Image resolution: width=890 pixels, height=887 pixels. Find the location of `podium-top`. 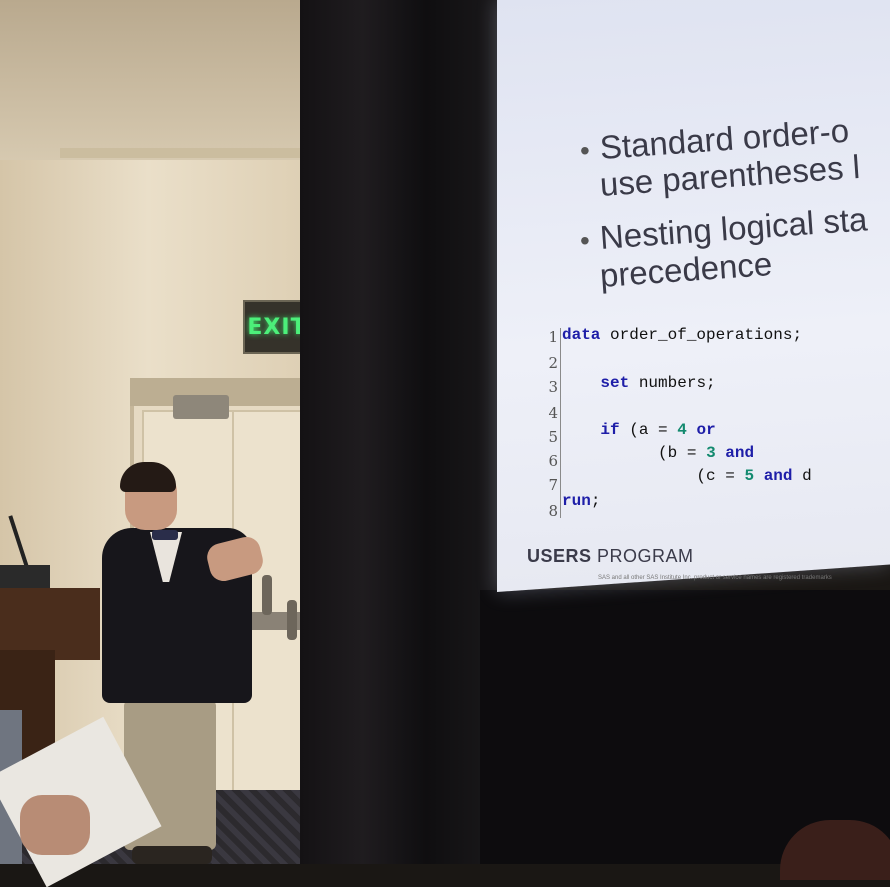

podium-top is located at coordinates (50, 624).